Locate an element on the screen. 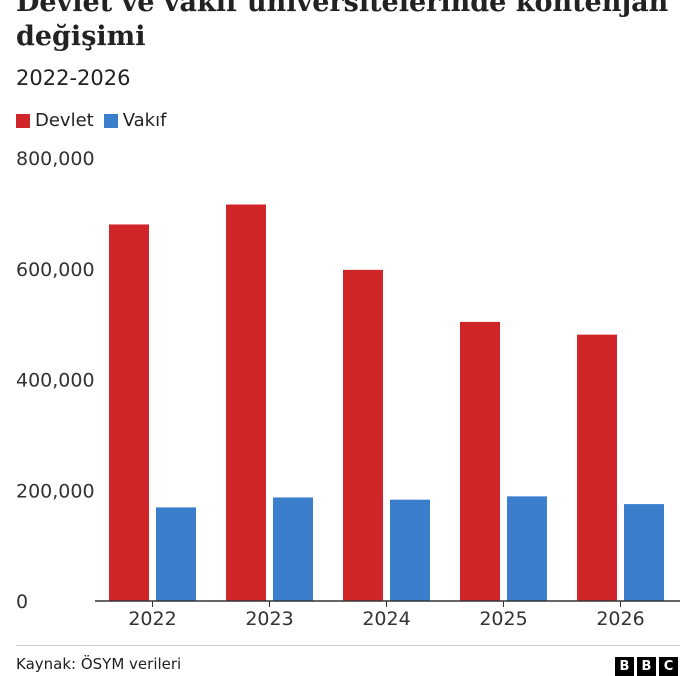  legend-swatch-vakif is located at coordinates (110, 120).